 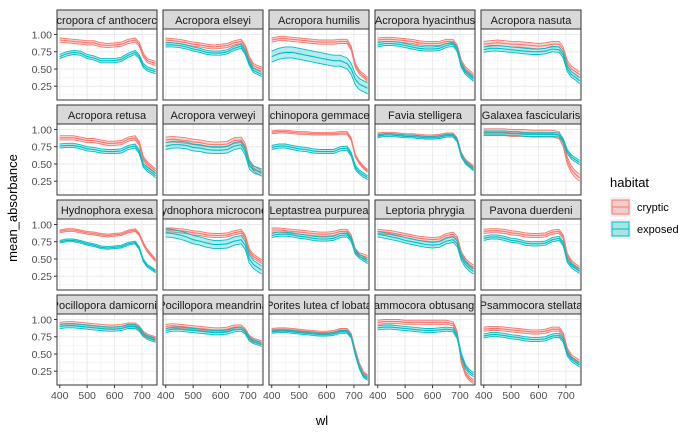 What do you see at coordinates (12, 208) in the screenshot?
I see `y-axis-title: mean_absorbance` at bounding box center [12, 208].